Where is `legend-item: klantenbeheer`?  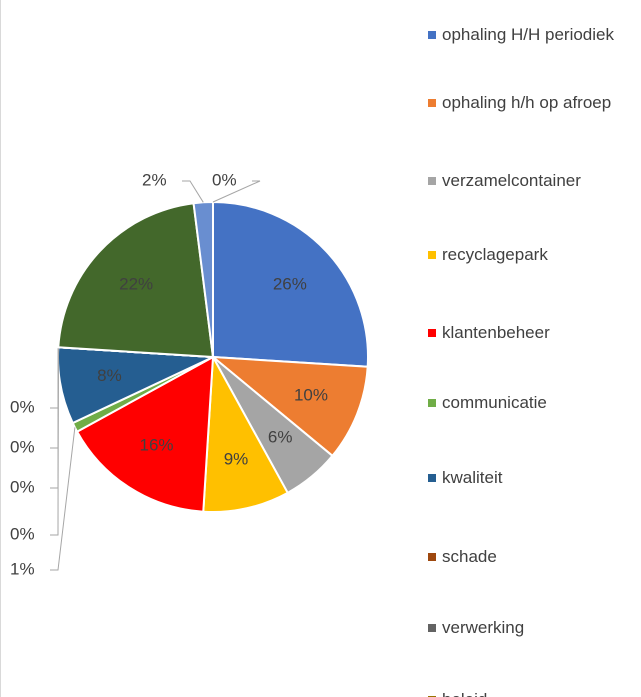 legend-item: klantenbeheer is located at coordinates (534, 332).